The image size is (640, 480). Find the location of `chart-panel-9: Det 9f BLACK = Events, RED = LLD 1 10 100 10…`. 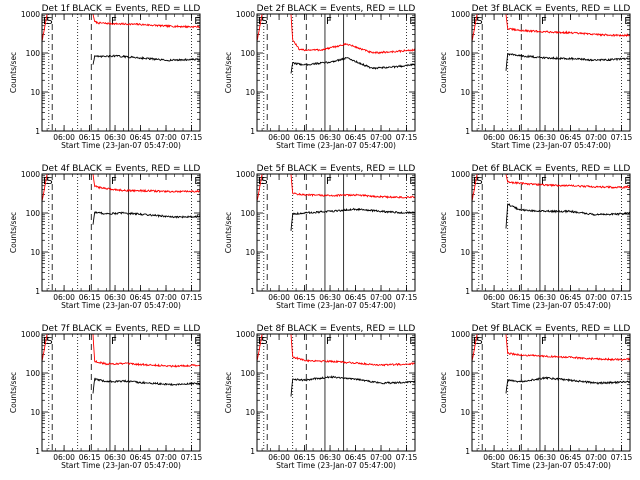

chart-panel-9: Det 9f BLACK = Events, RED = LLD 1 10 100 10… is located at coordinates (536, 397).